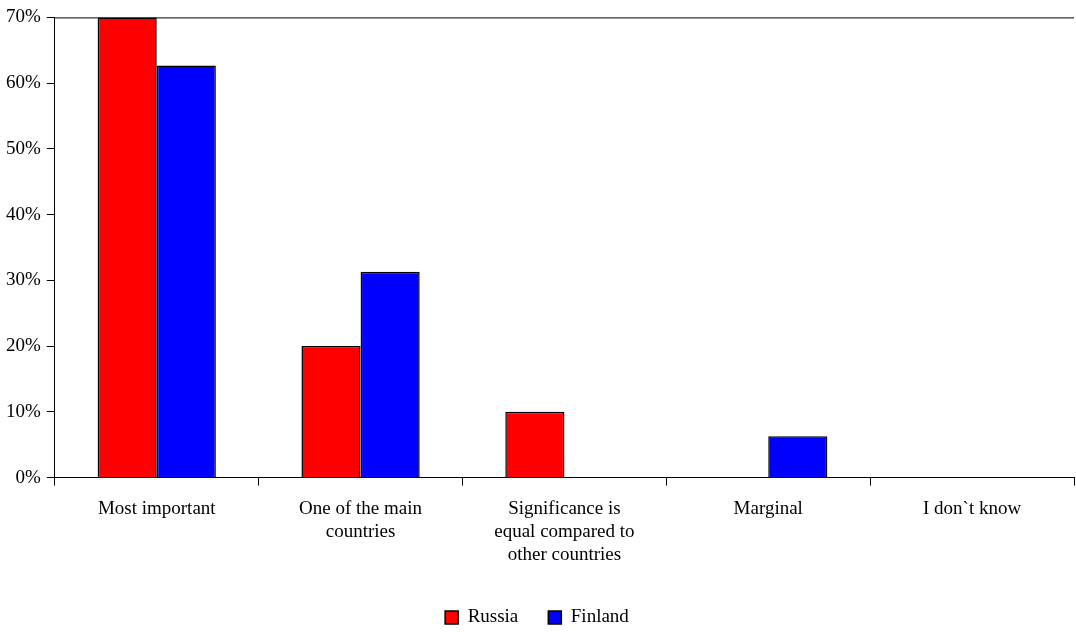 Image resolution: width=1076 pixels, height=641 pixels. Describe the element at coordinates (157, 507) in the screenshot. I see `x-tick-label: Most important` at that location.